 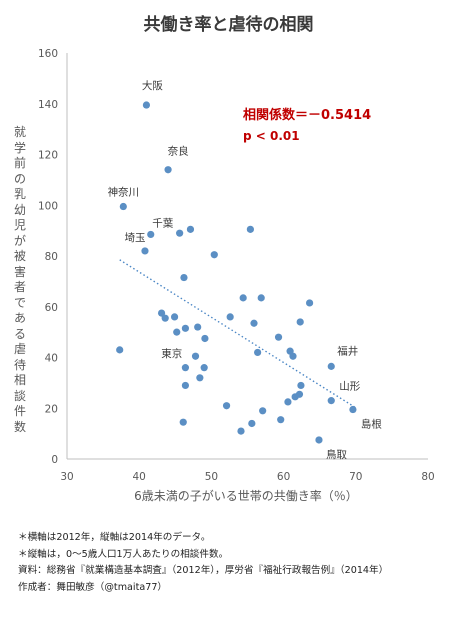 What do you see at coordinates (347, 350) in the screenshot?
I see `point-label: 福井` at bounding box center [347, 350].